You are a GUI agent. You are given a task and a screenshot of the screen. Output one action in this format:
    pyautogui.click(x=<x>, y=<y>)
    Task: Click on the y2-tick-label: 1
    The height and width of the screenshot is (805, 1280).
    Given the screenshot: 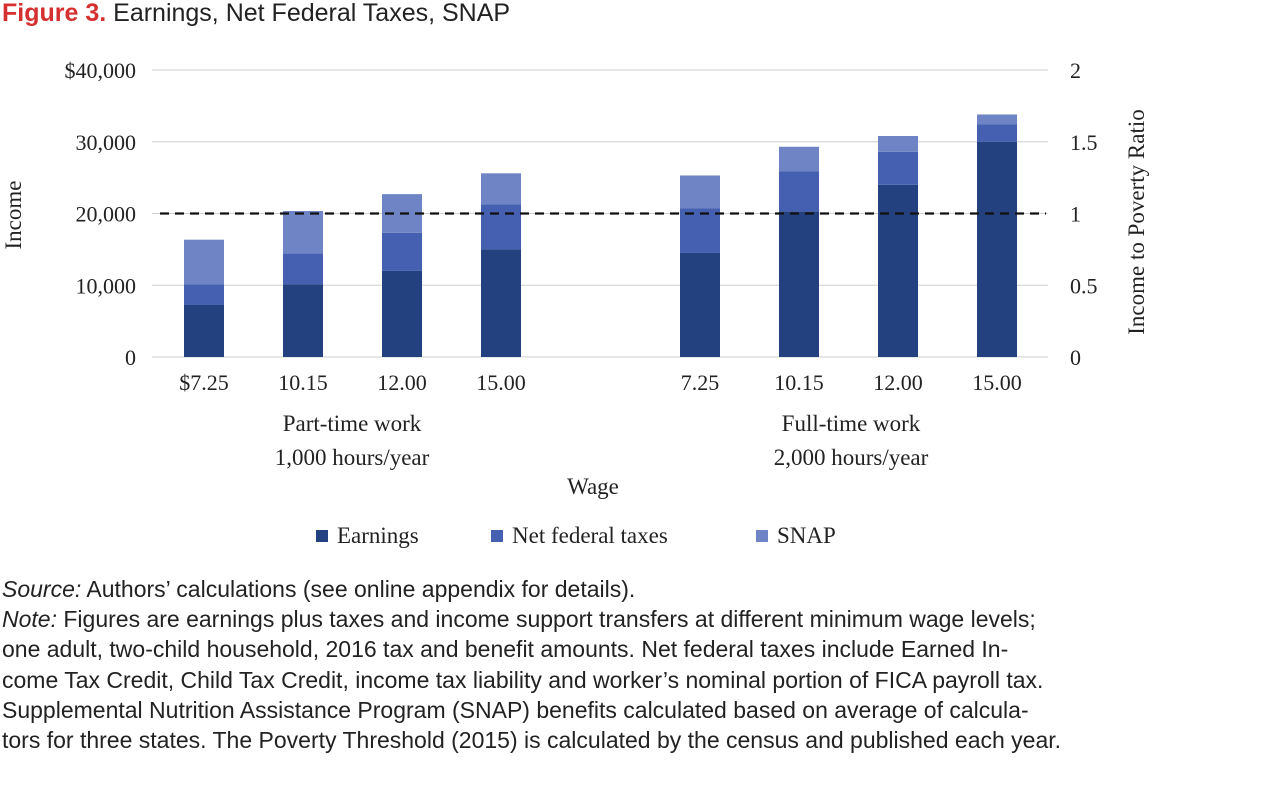 What is the action you would take?
    pyautogui.click(x=1075, y=214)
    